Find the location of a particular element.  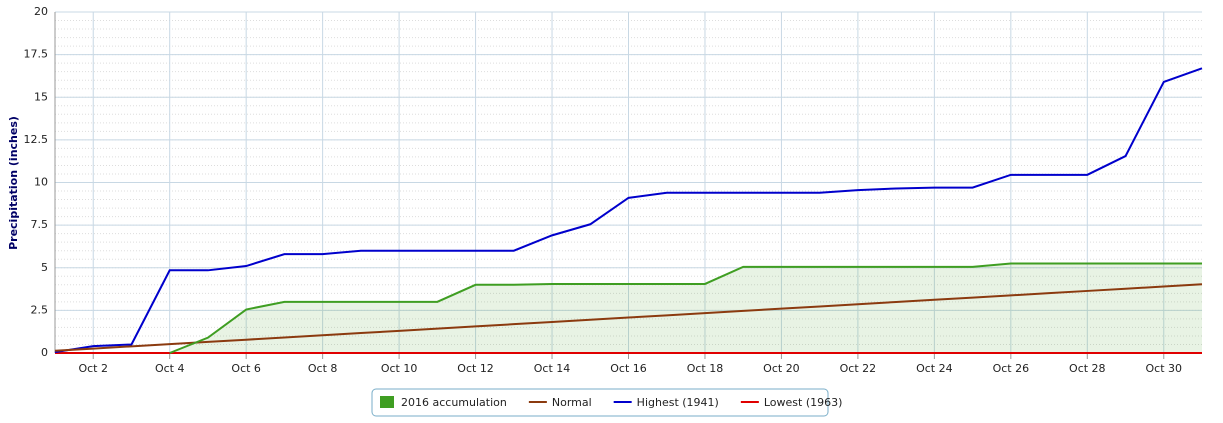

y-axis-title: Precipitation (inches) is located at coordinates (13, 183).